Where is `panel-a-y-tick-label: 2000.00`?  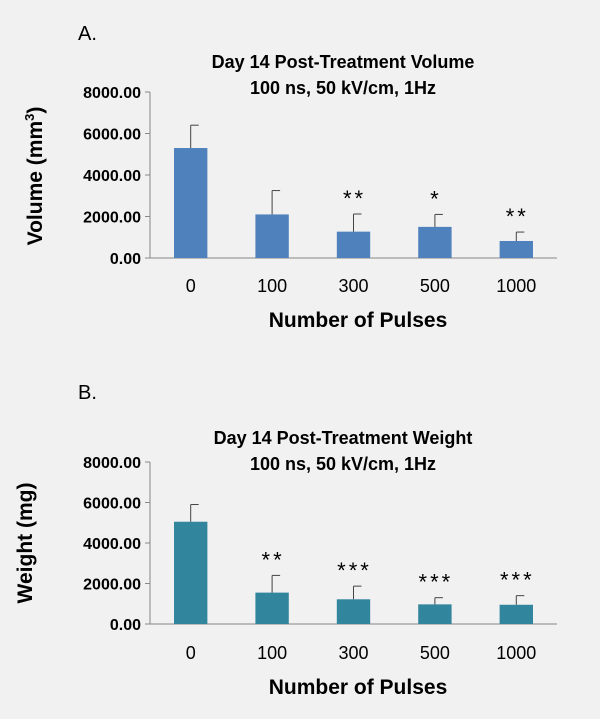 panel-a-y-tick-label: 2000.00 is located at coordinates (112, 218).